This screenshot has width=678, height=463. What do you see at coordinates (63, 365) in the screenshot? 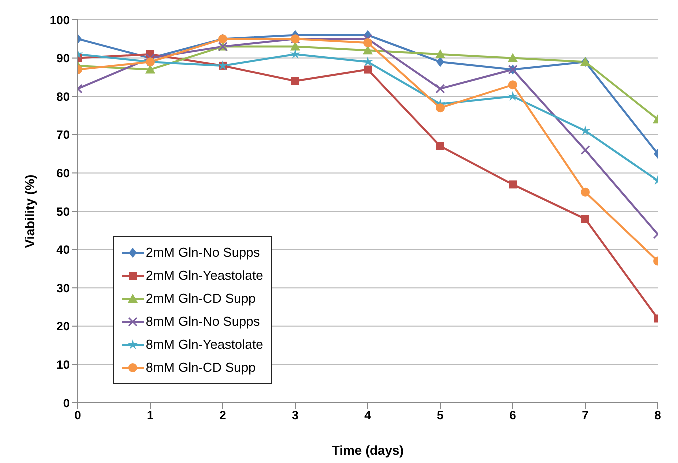
I see `y-tick-label: 10` at bounding box center [63, 365].